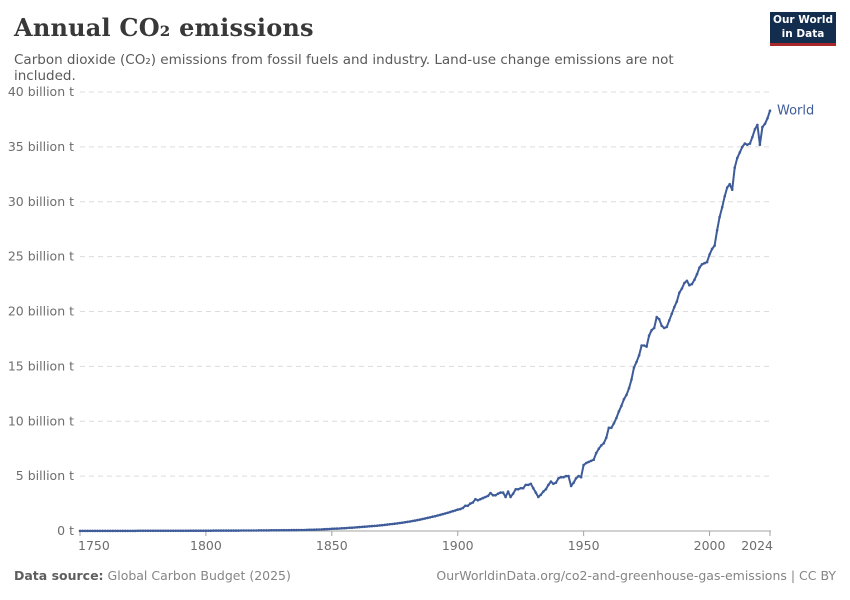  What do you see at coordinates (41, 91) in the screenshot?
I see `y-axis-tick-label: 40 billion t` at bounding box center [41, 91].